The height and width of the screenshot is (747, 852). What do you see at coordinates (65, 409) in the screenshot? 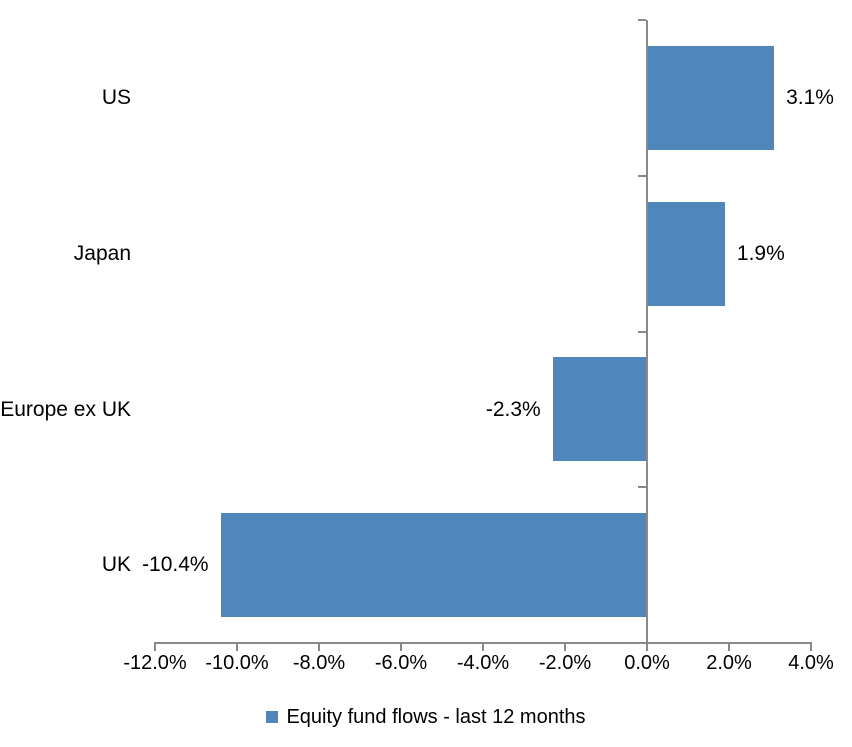
I see `category-label: Europe ex UK` at bounding box center [65, 409].